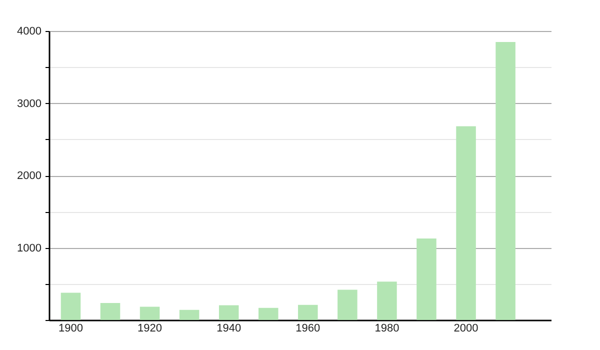  I want to click on x-tick-label: 2000, so click(466, 328).